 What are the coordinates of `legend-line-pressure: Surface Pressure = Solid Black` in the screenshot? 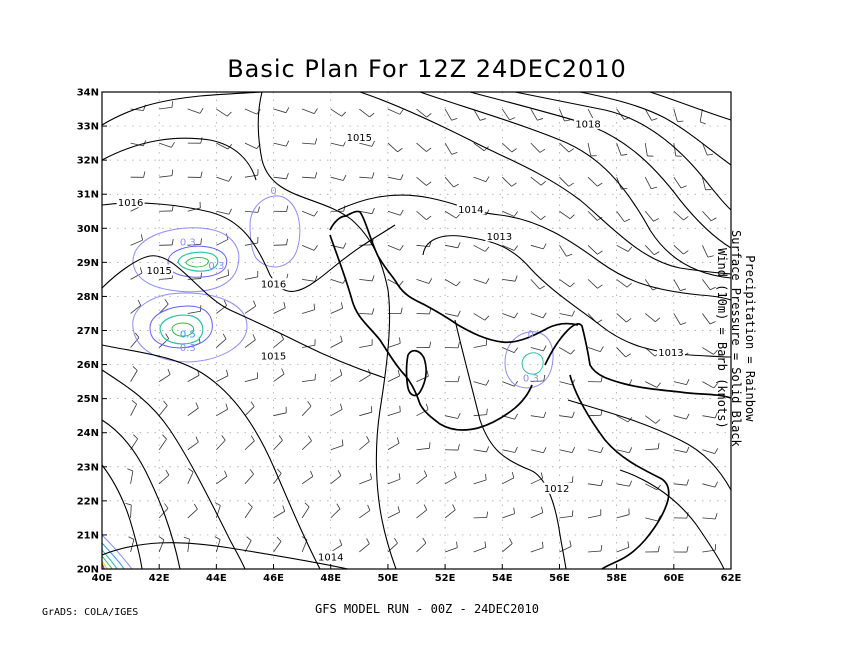 It's located at (736, 338).